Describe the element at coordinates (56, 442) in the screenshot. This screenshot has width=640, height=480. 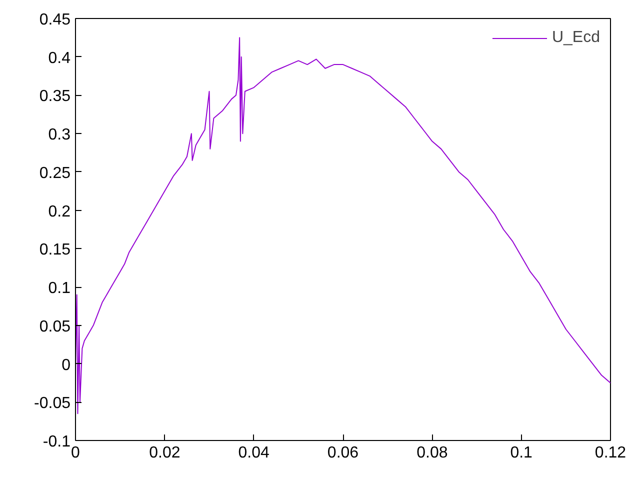
I see `y-tick-label: -0.1` at that location.